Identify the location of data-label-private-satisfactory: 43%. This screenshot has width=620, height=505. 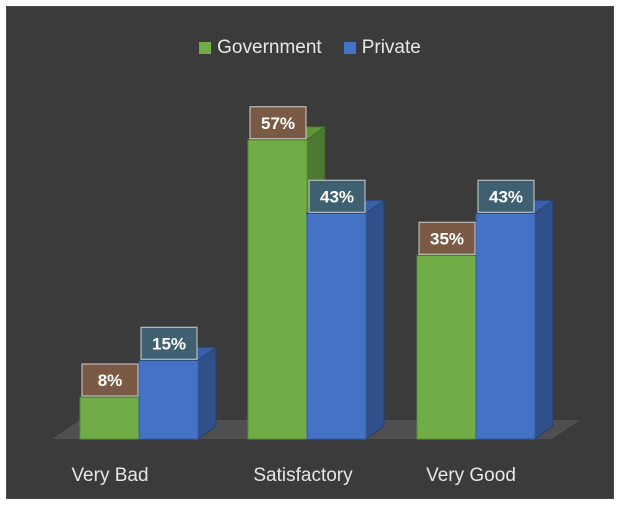
(337, 196).